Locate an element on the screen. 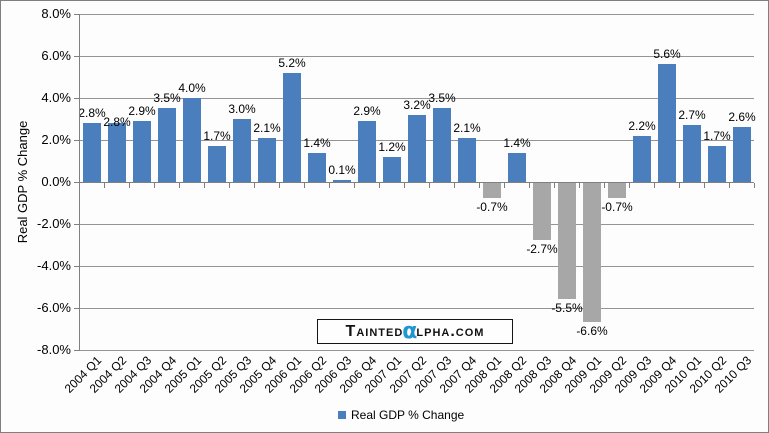  alpha-logo-icon: α is located at coordinates (410, 331).